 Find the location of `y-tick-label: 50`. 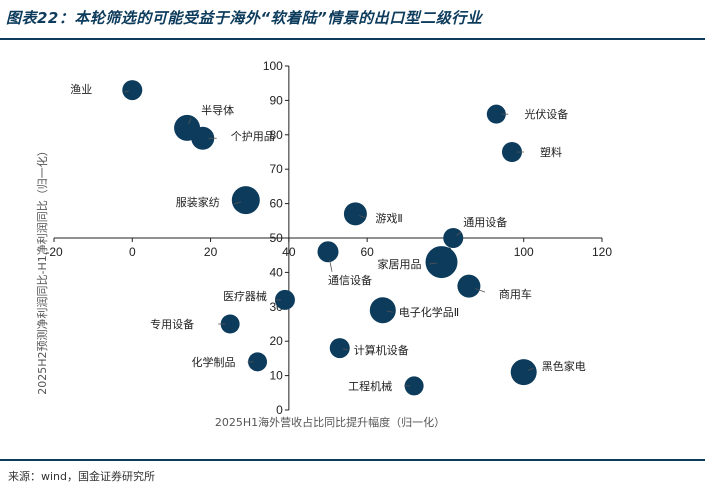

y-tick-label: 50 is located at coordinates (276, 238).